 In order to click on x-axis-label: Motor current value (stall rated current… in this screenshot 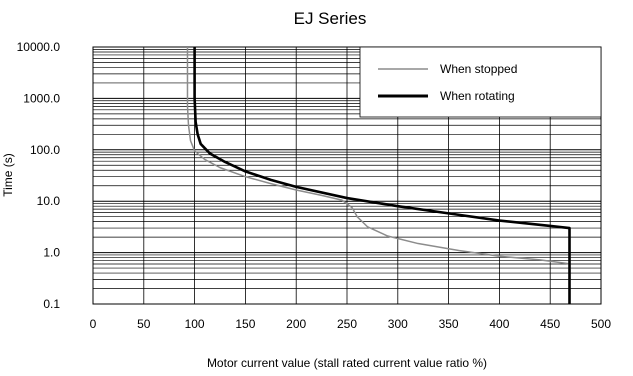, I will do `click(347, 363)`.